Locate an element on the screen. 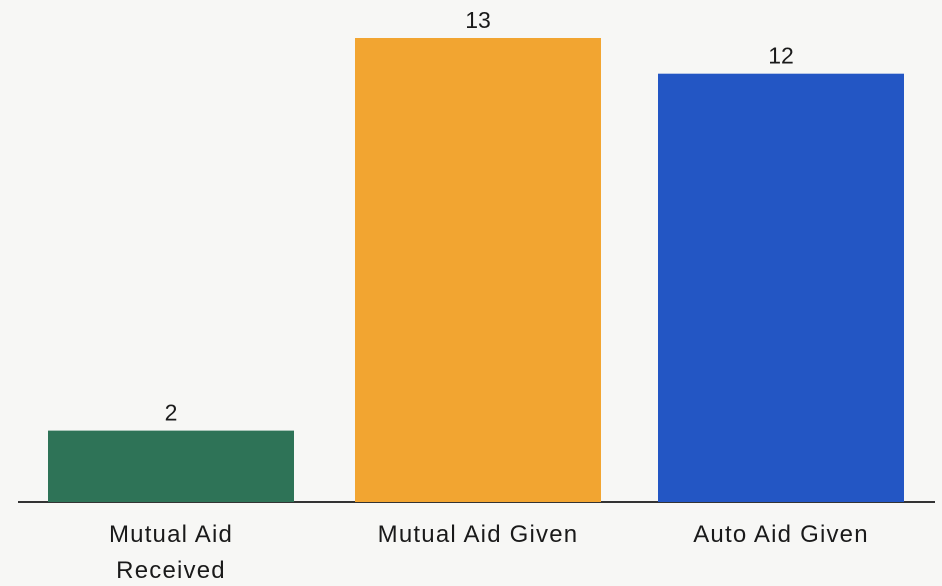 This screenshot has width=942, height=586. data-label-1: 2 is located at coordinates (171, 413).